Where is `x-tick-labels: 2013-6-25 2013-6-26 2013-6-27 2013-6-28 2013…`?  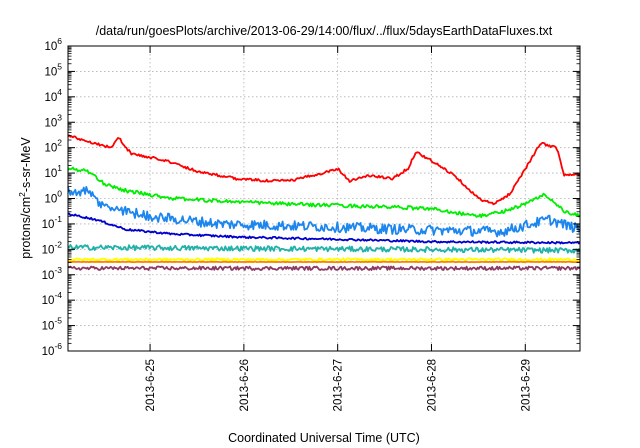
x-tick-labels: 2013-6-25 2013-6-26 2013-6-27 2013-6-28 2013… is located at coordinates (338, 385).